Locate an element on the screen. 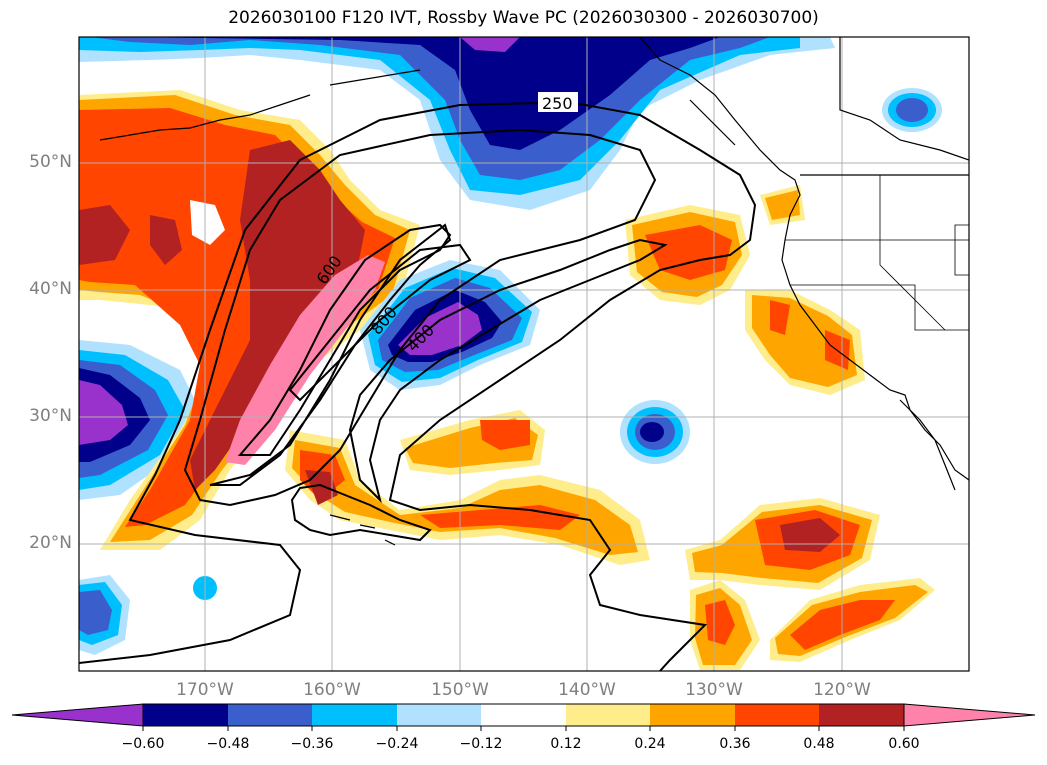 The width and height of the screenshot is (1047, 765). colorbar-tick: 0.48 is located at coordinates (819, 744).